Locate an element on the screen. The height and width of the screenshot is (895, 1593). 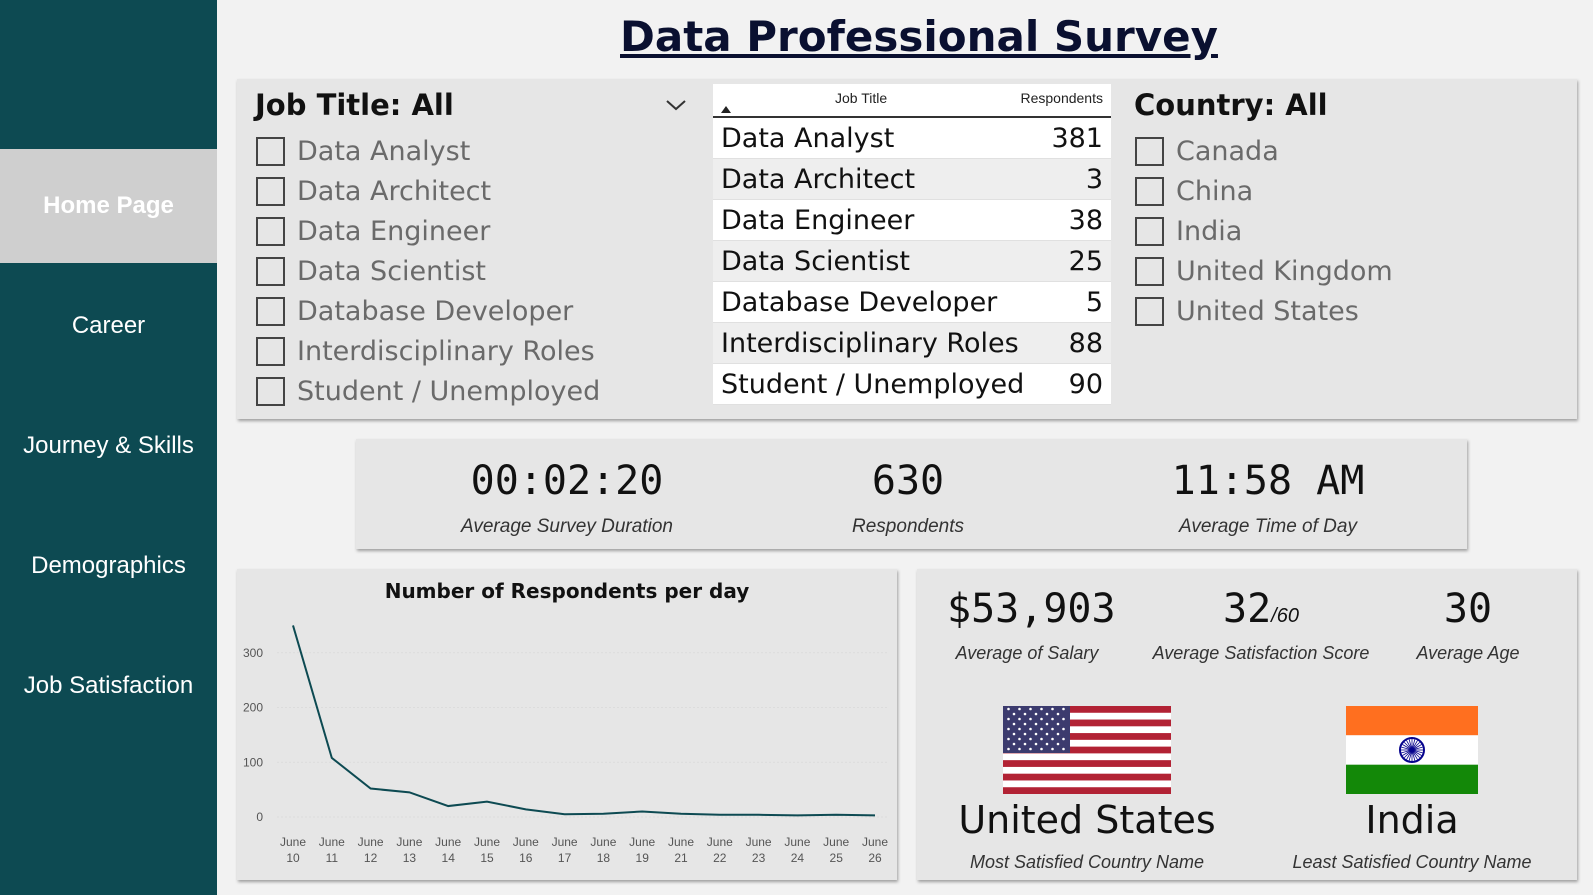
table-row: Interdisciplinary Roles 88 is located at coordinates (912, 343).